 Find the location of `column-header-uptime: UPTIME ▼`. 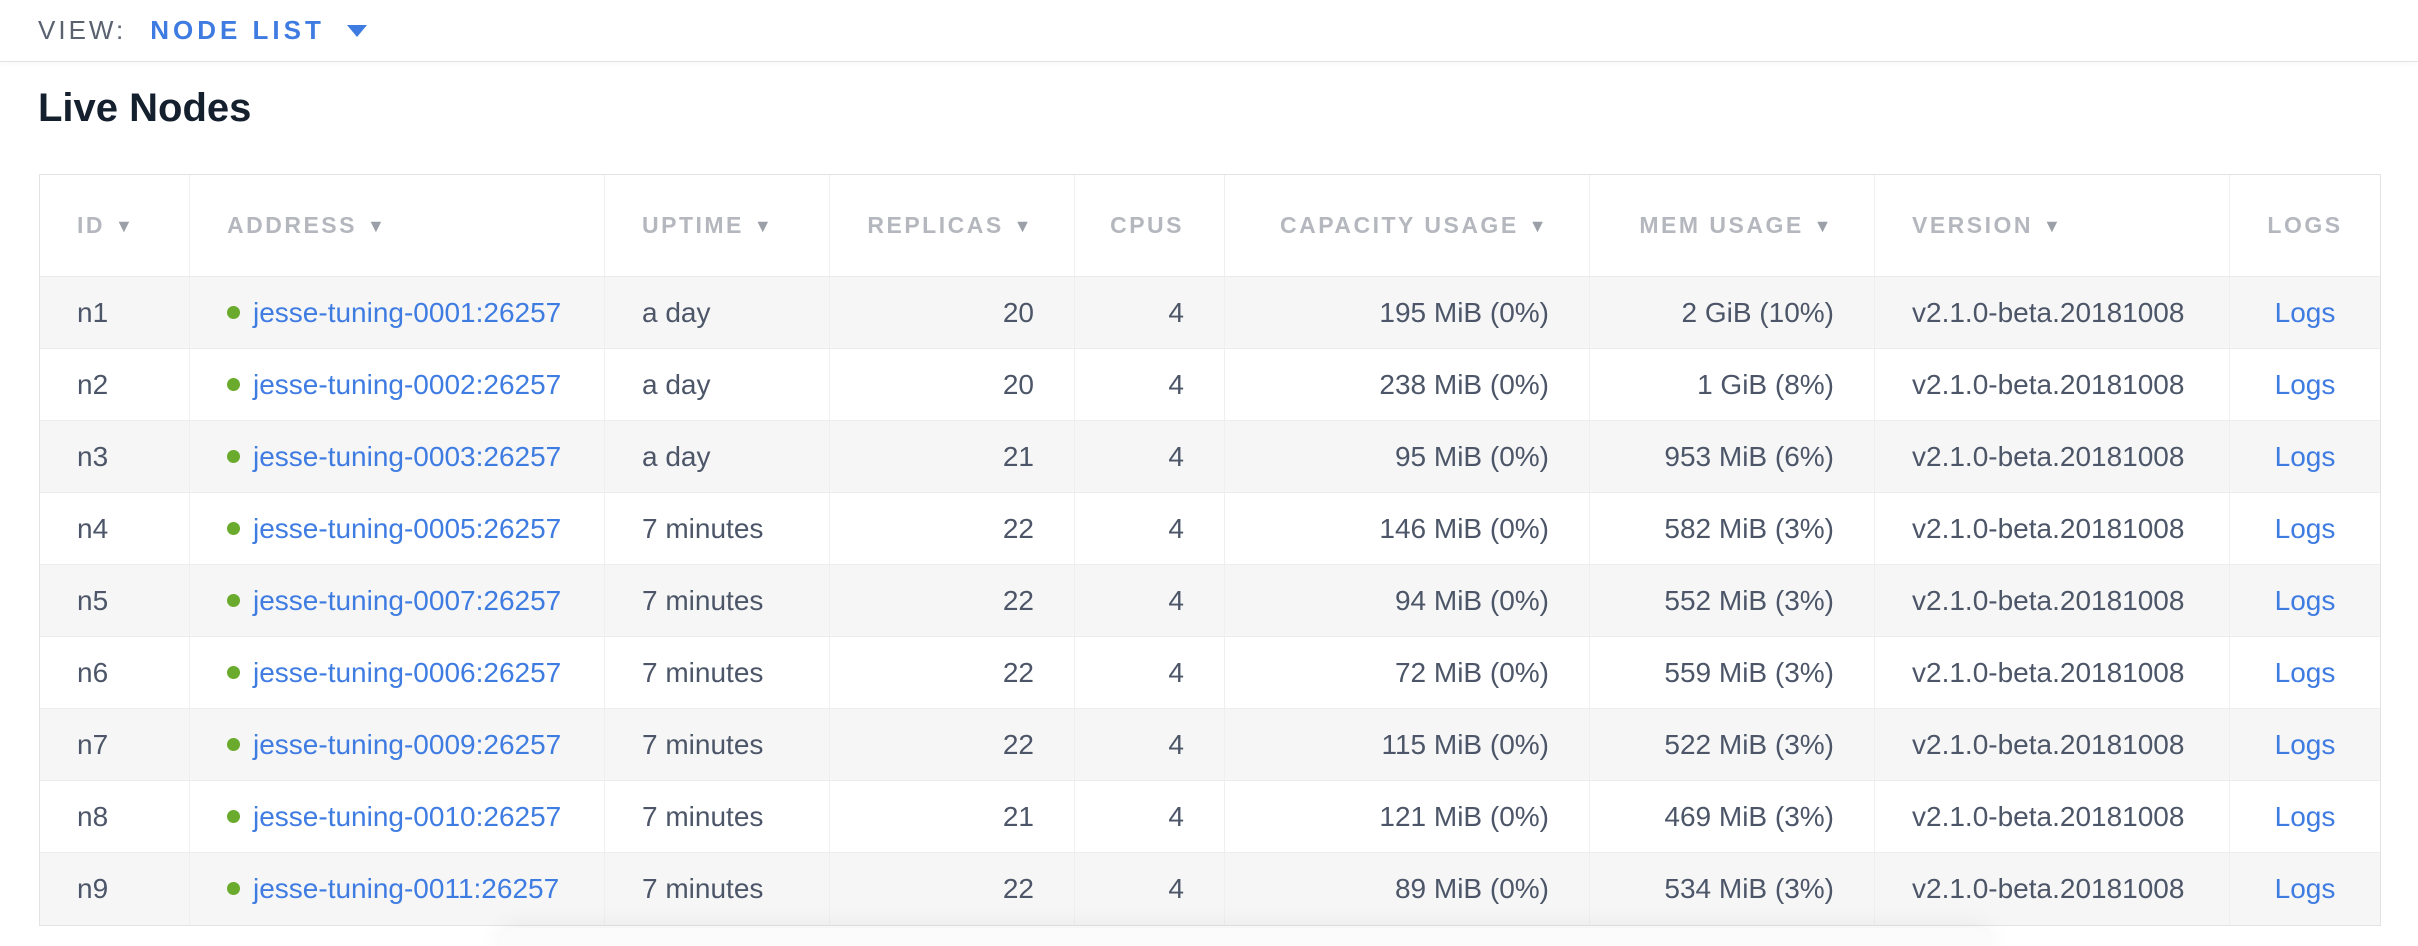

column-header-uptime: UPTIME ▼ is located at coordinates (717, 226).